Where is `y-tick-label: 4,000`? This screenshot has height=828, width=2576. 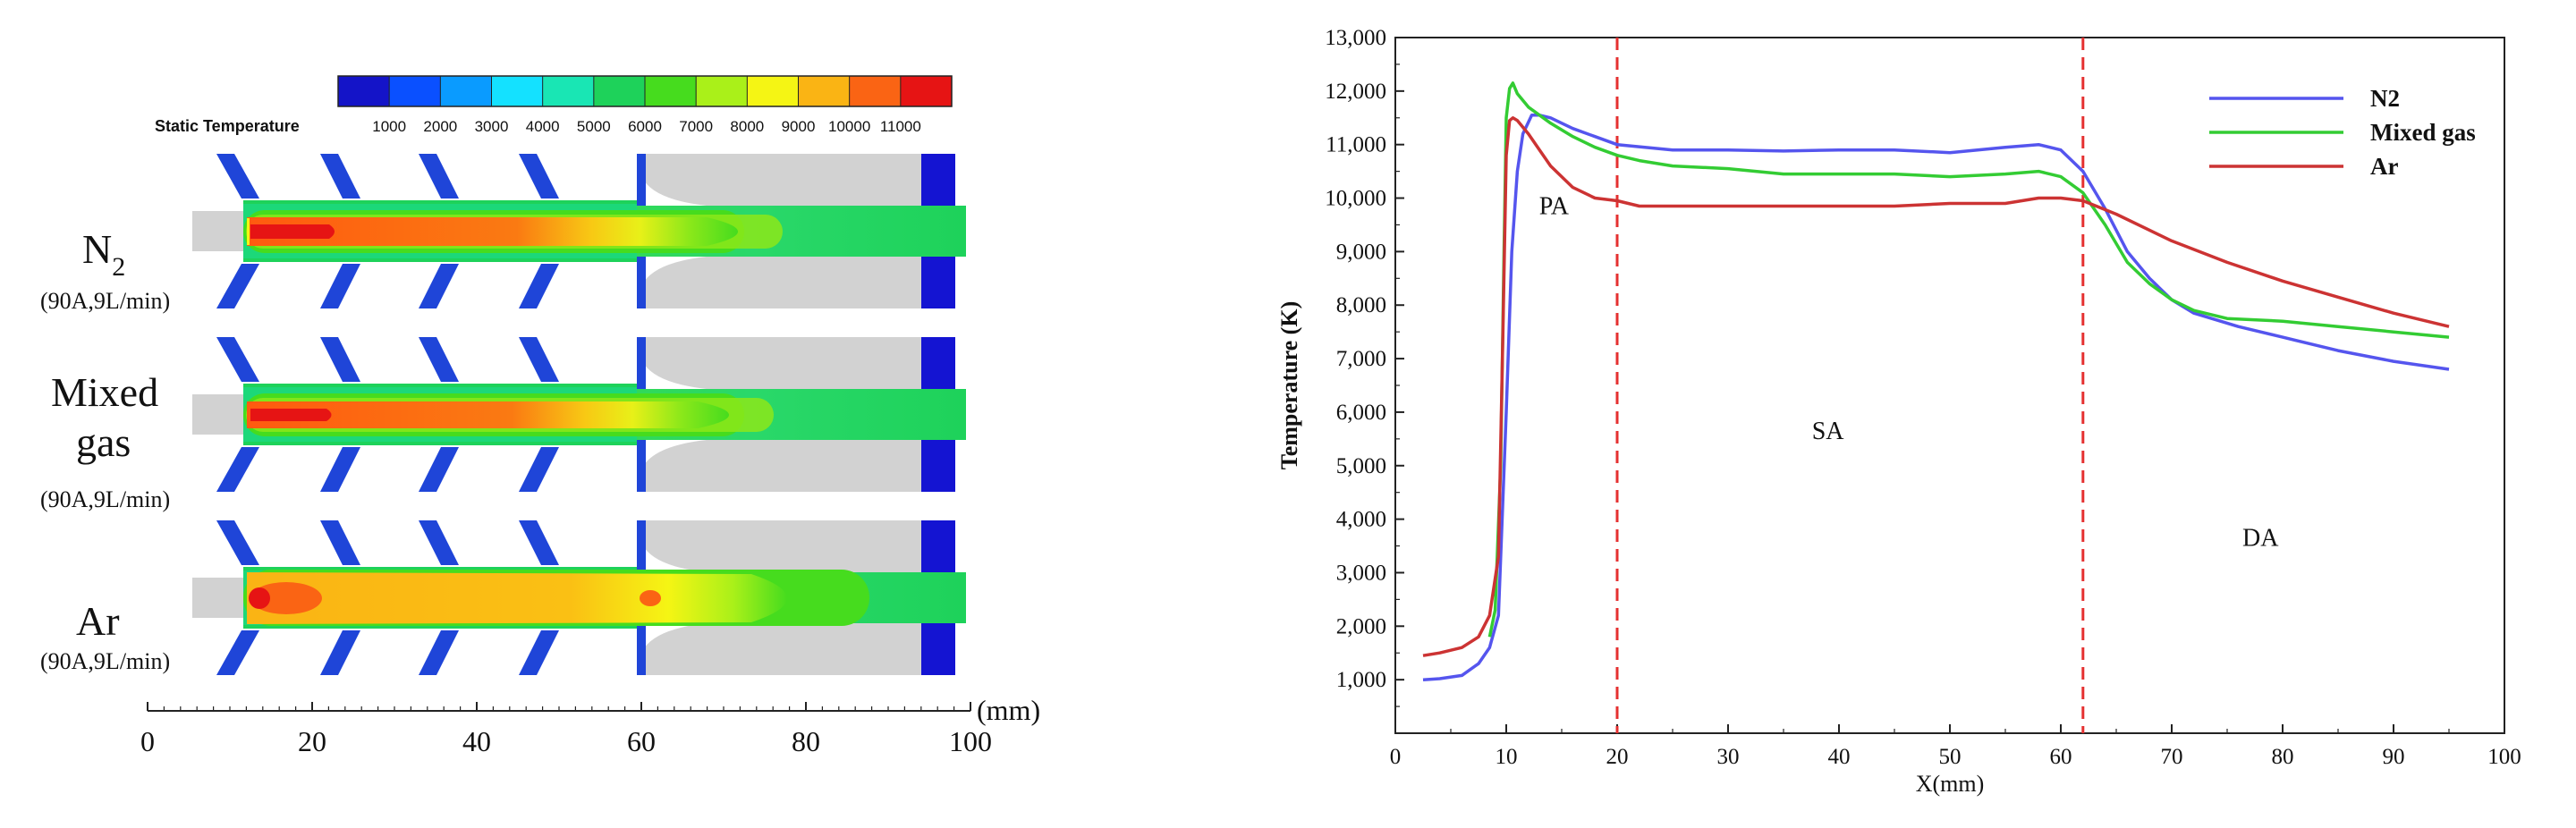
y-tick-label: 4,000 is located at coordinates (1361, 520).